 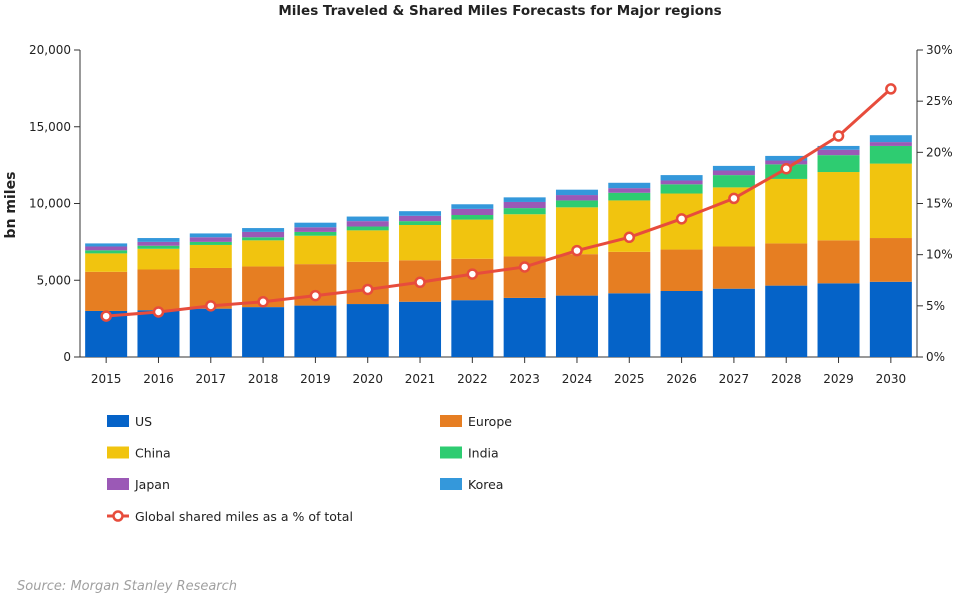 What do you see at coordinates (838, 379) in the screenshot?
I see `x-tick-label: 2029` at bounding box center [838, 379].